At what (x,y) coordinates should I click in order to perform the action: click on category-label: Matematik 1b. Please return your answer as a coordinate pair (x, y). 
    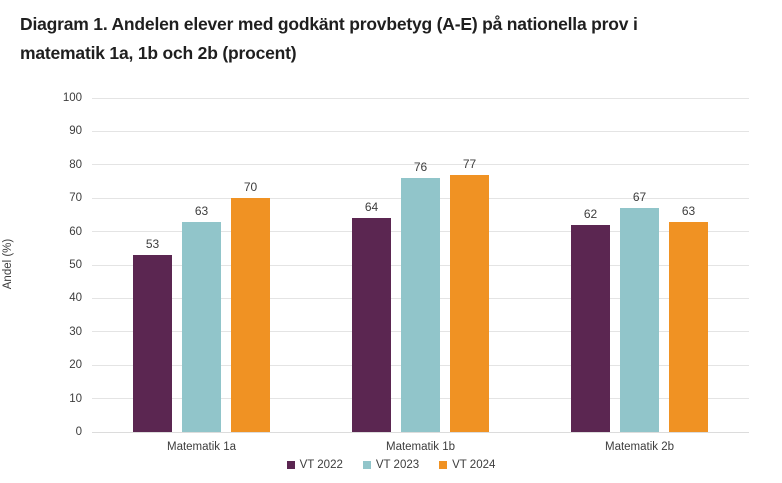
    Looking at the image, I should click on (420, 447).